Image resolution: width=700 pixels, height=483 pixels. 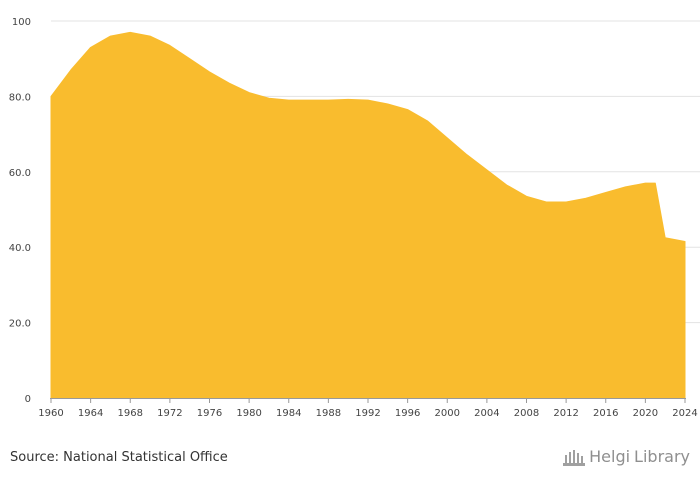 What do you see at coordinates (20, 173) in the screenshot?
I see `y-tick-label: 60.0` at bounding box center [20, 173].